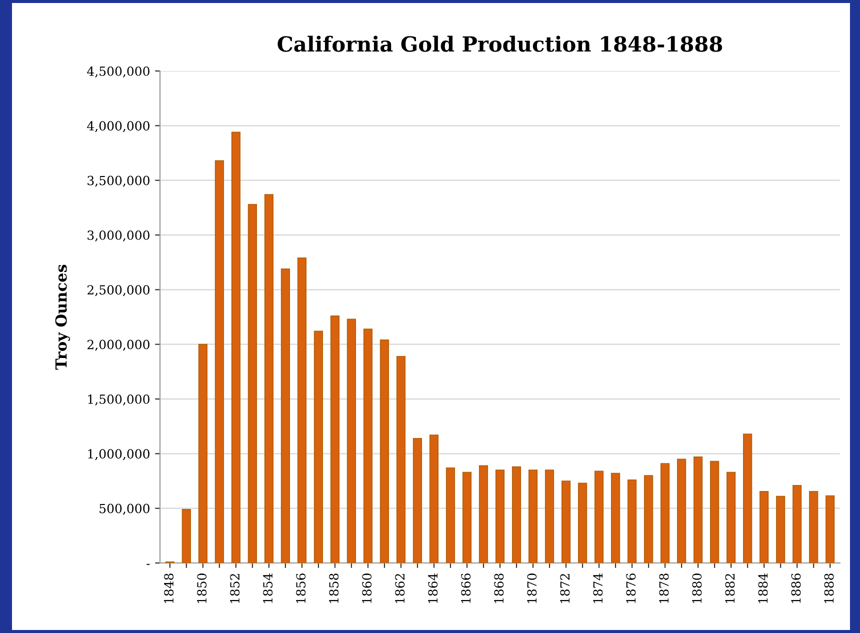 The image size is (860, 633). Describe the element at coordinates (763, 588) in the screenshot. I see `x-tick-label: 1884` at that location.